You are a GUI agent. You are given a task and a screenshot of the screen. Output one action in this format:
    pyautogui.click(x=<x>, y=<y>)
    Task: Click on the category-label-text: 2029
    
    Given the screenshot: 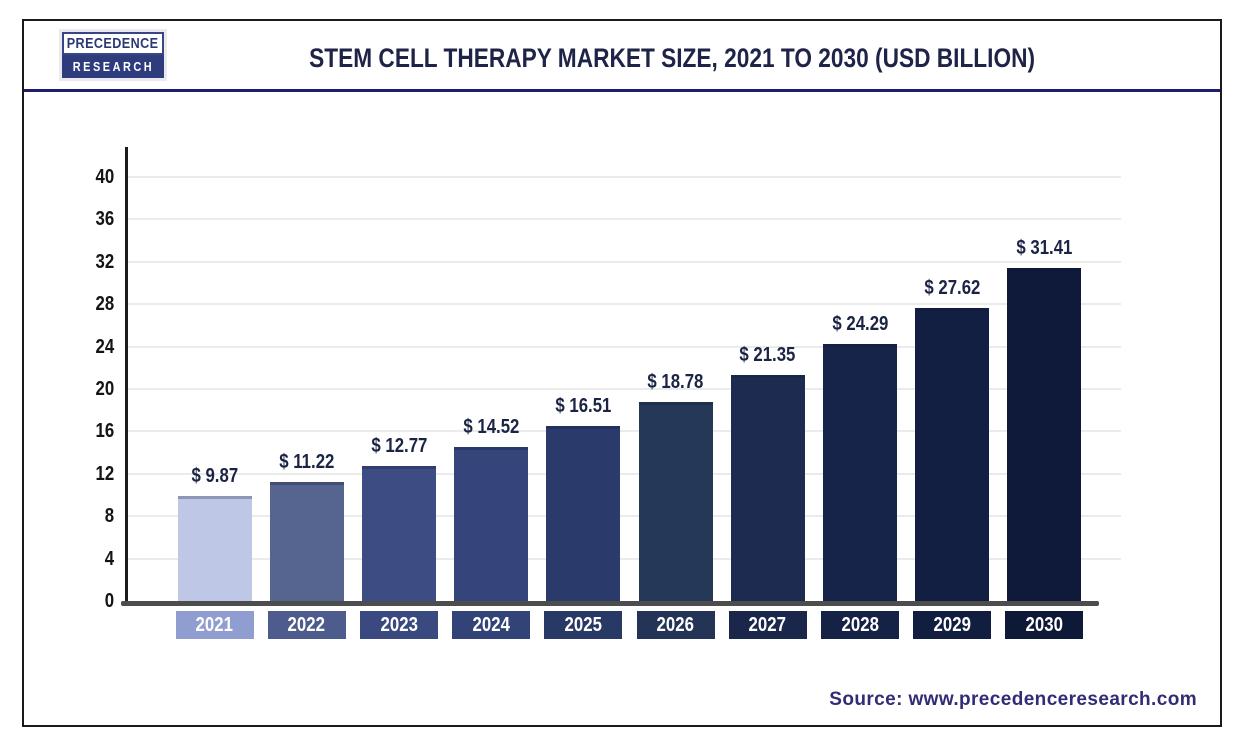 What is the action you would take?
    pyautogui.click(x=952, y=625)
    